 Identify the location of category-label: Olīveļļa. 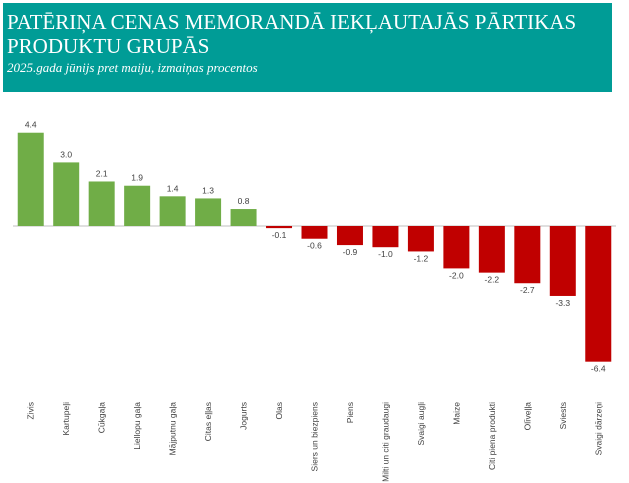
(527, 416).